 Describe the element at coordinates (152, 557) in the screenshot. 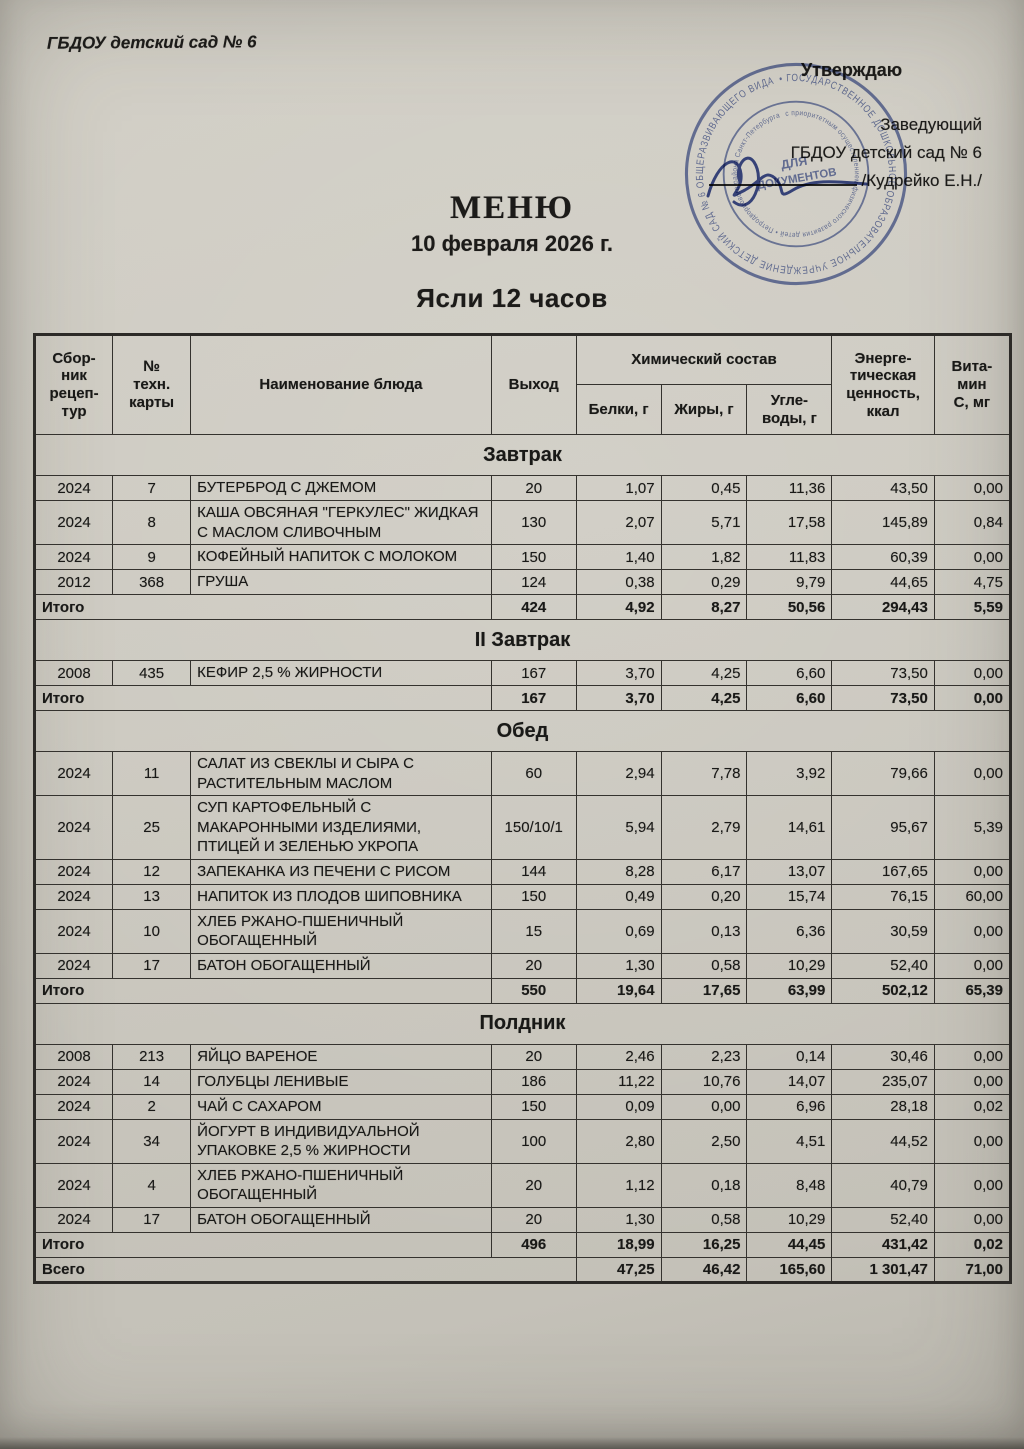

I see `tech-card-cell: 9` at that location.